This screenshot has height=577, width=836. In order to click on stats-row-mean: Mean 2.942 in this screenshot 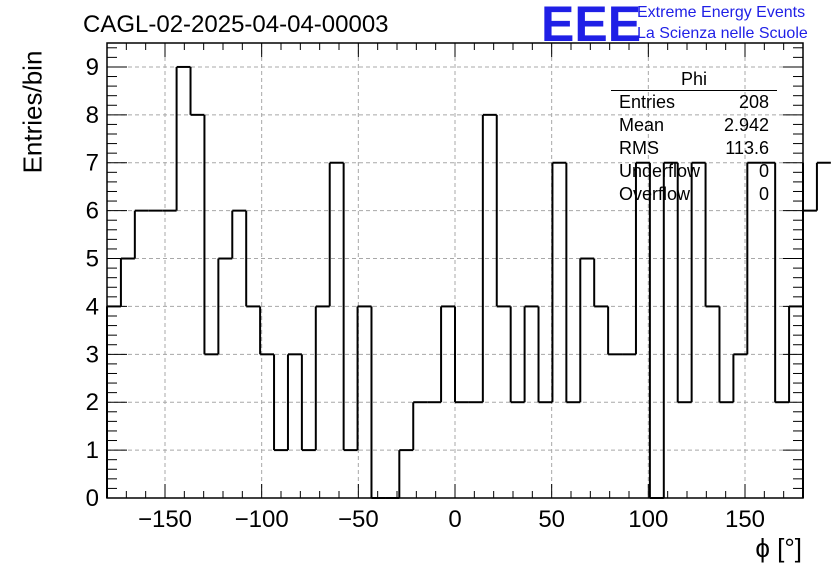, I will do `click(694, 125)`.